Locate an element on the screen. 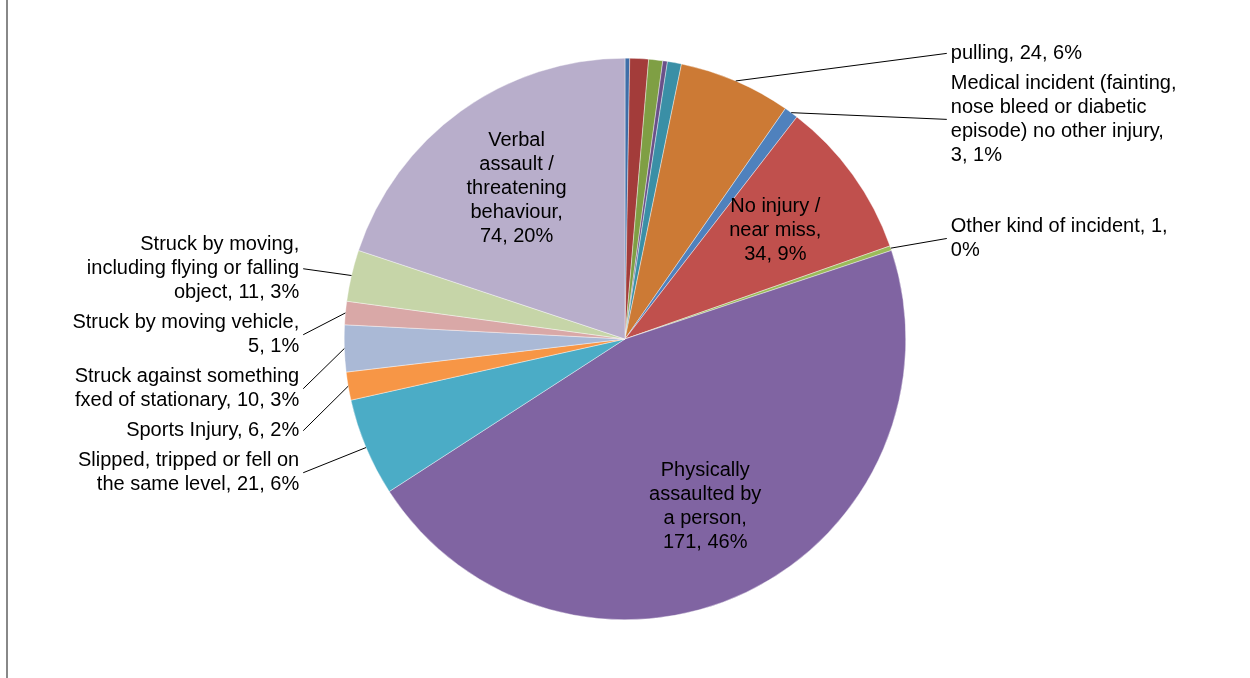 The width and height of the screenshot is (1250, 678). slice-label: No injury / near miss, 34, 9% is located at coordinates (775, 229).